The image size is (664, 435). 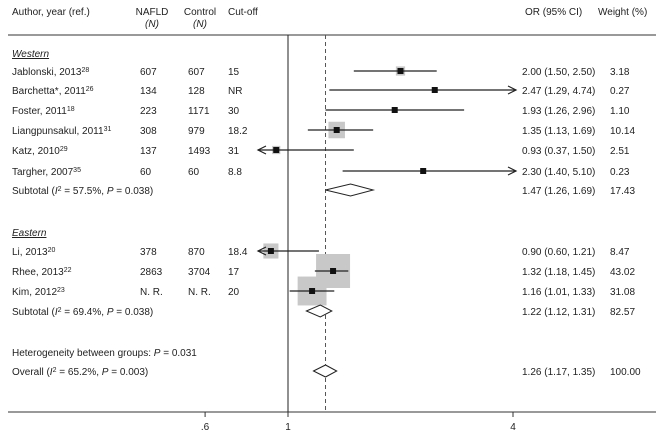 I want to click on study-3-weight: 10.14, so click(x=622, y=131).